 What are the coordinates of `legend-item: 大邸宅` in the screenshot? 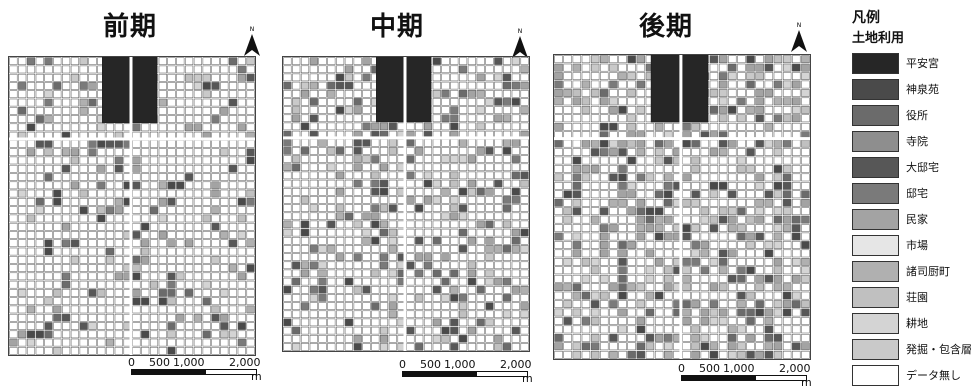 It's located at (913, 167).